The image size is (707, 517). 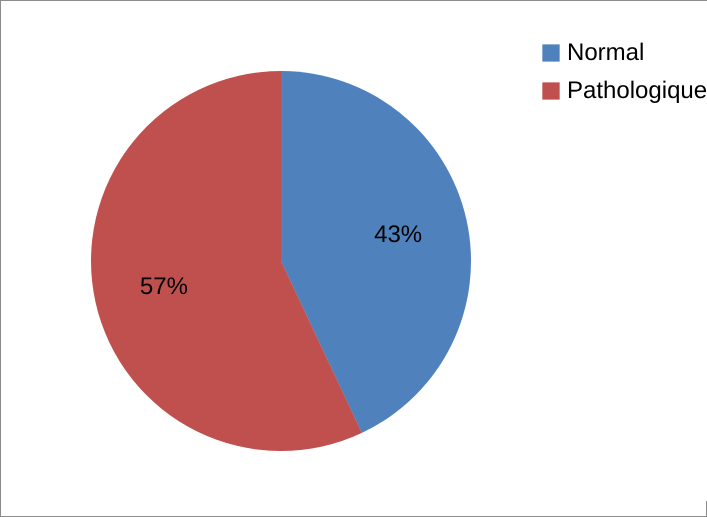 I want to click on data-label: 43%, so click(x=398, y=234).